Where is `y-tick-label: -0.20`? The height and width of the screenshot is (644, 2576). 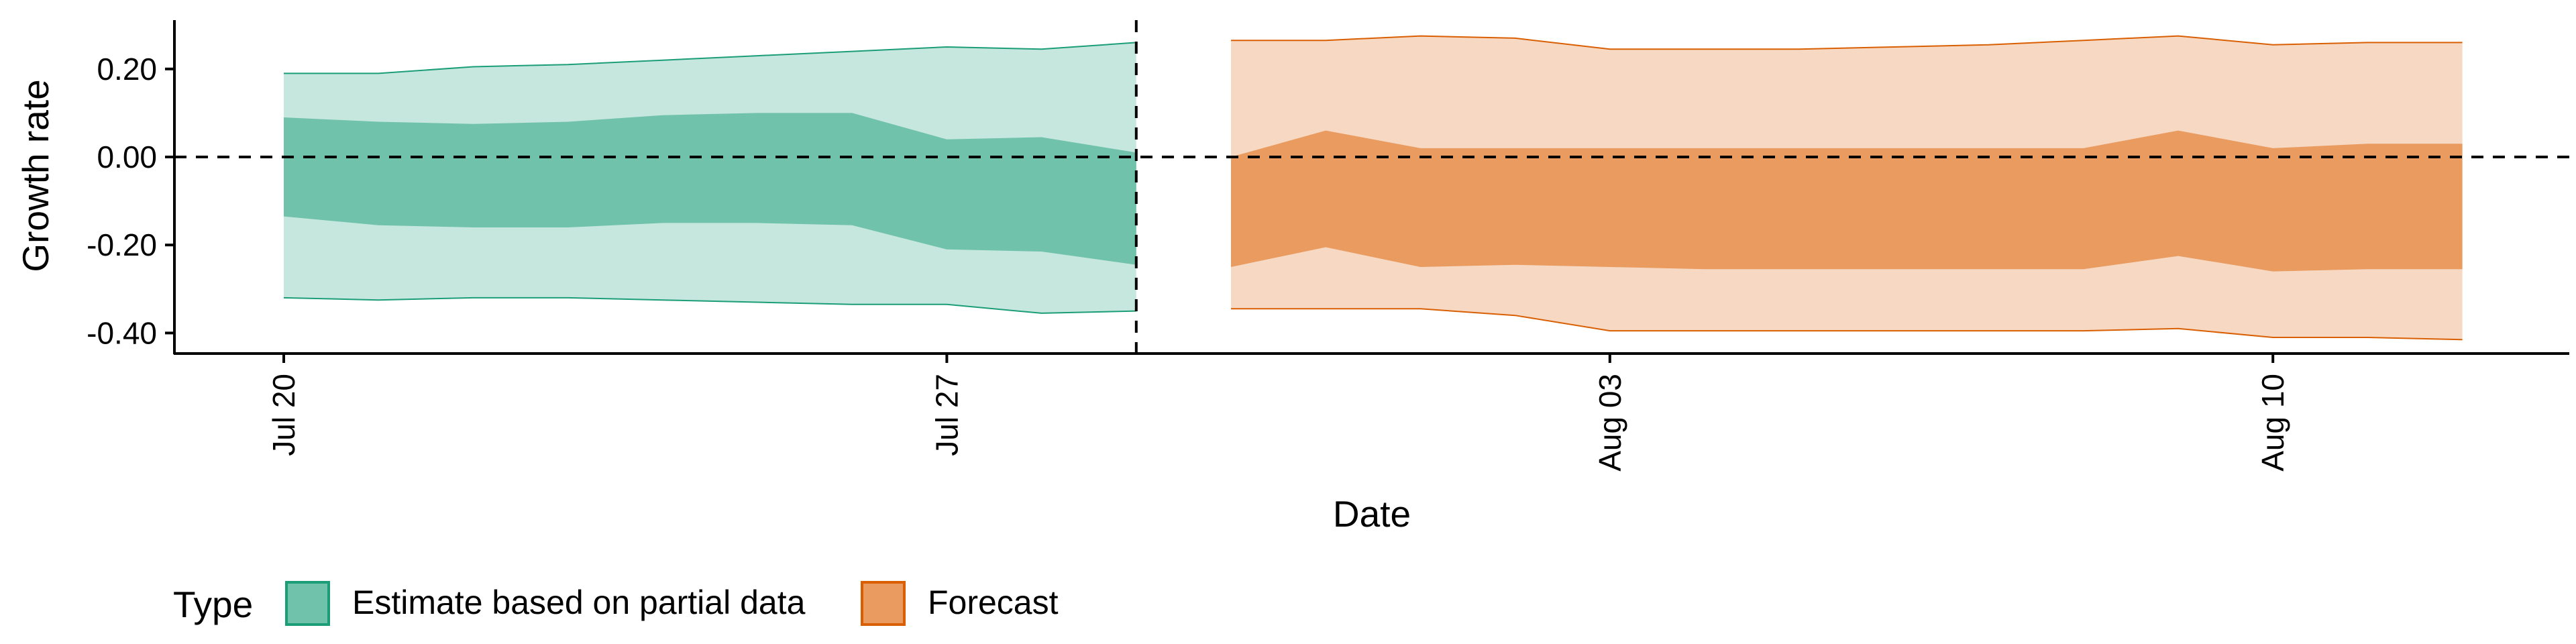 y-tick-label: -0.20 is located at coordinates (122, 244).